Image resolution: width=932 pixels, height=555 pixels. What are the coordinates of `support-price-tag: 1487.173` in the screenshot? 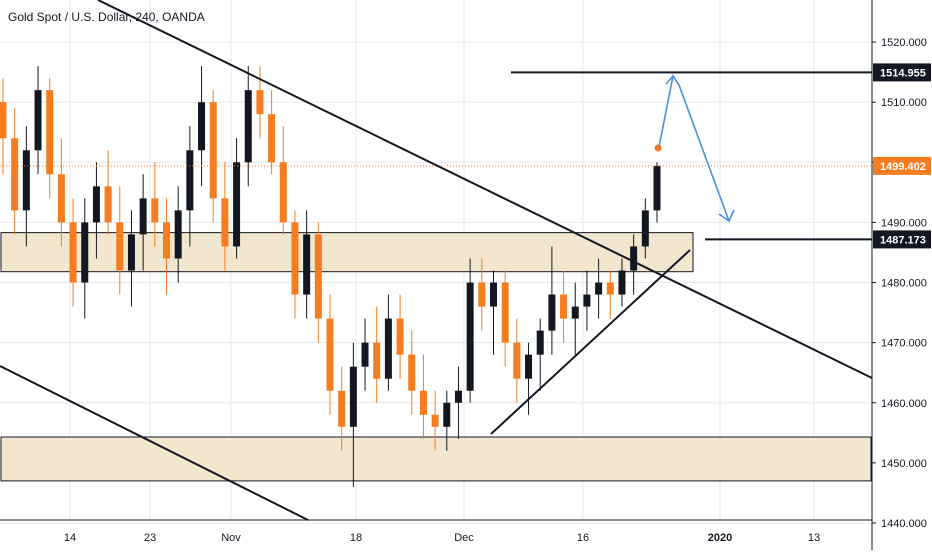 It's located at (903, 240).